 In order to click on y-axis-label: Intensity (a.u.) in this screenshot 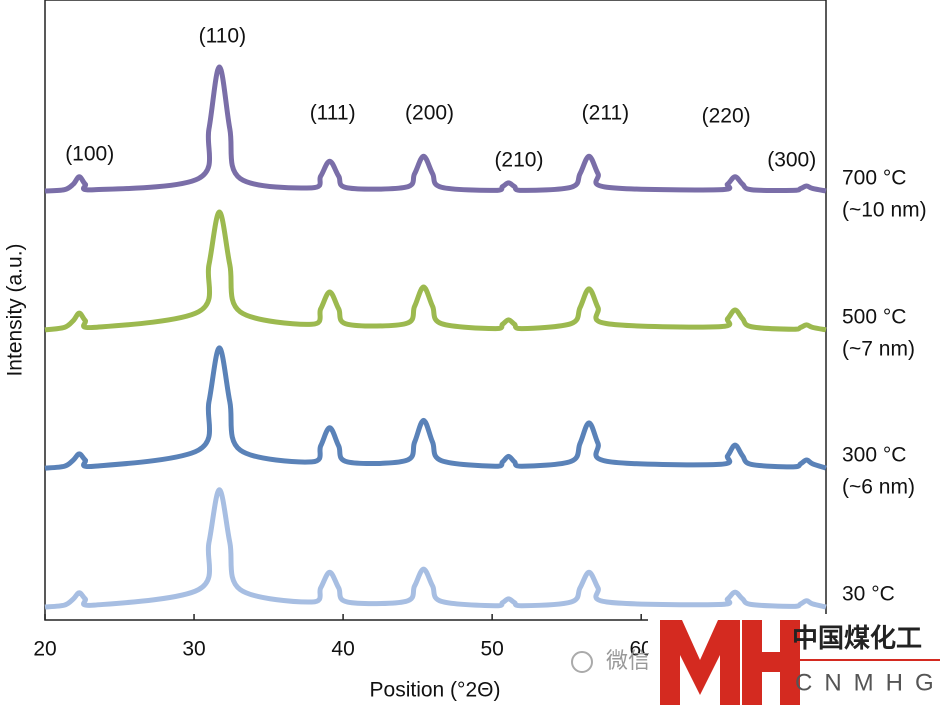, I will do `click(15, 309)`.